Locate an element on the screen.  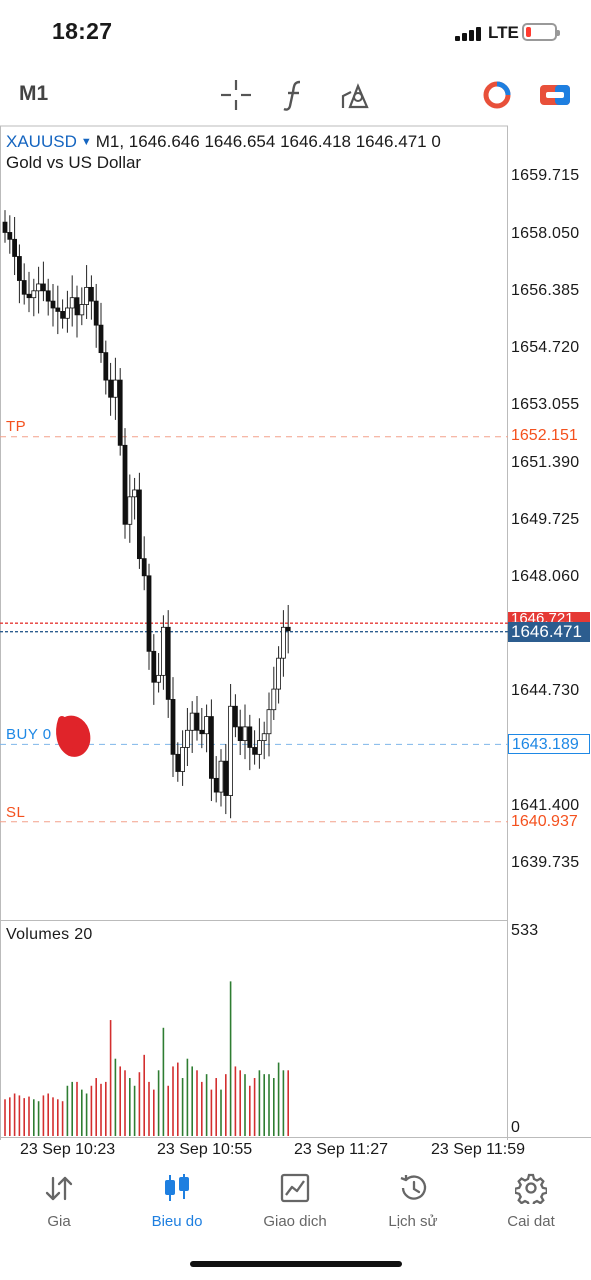
nav-settings: Cai dat is located at coordinates (531, 1200).